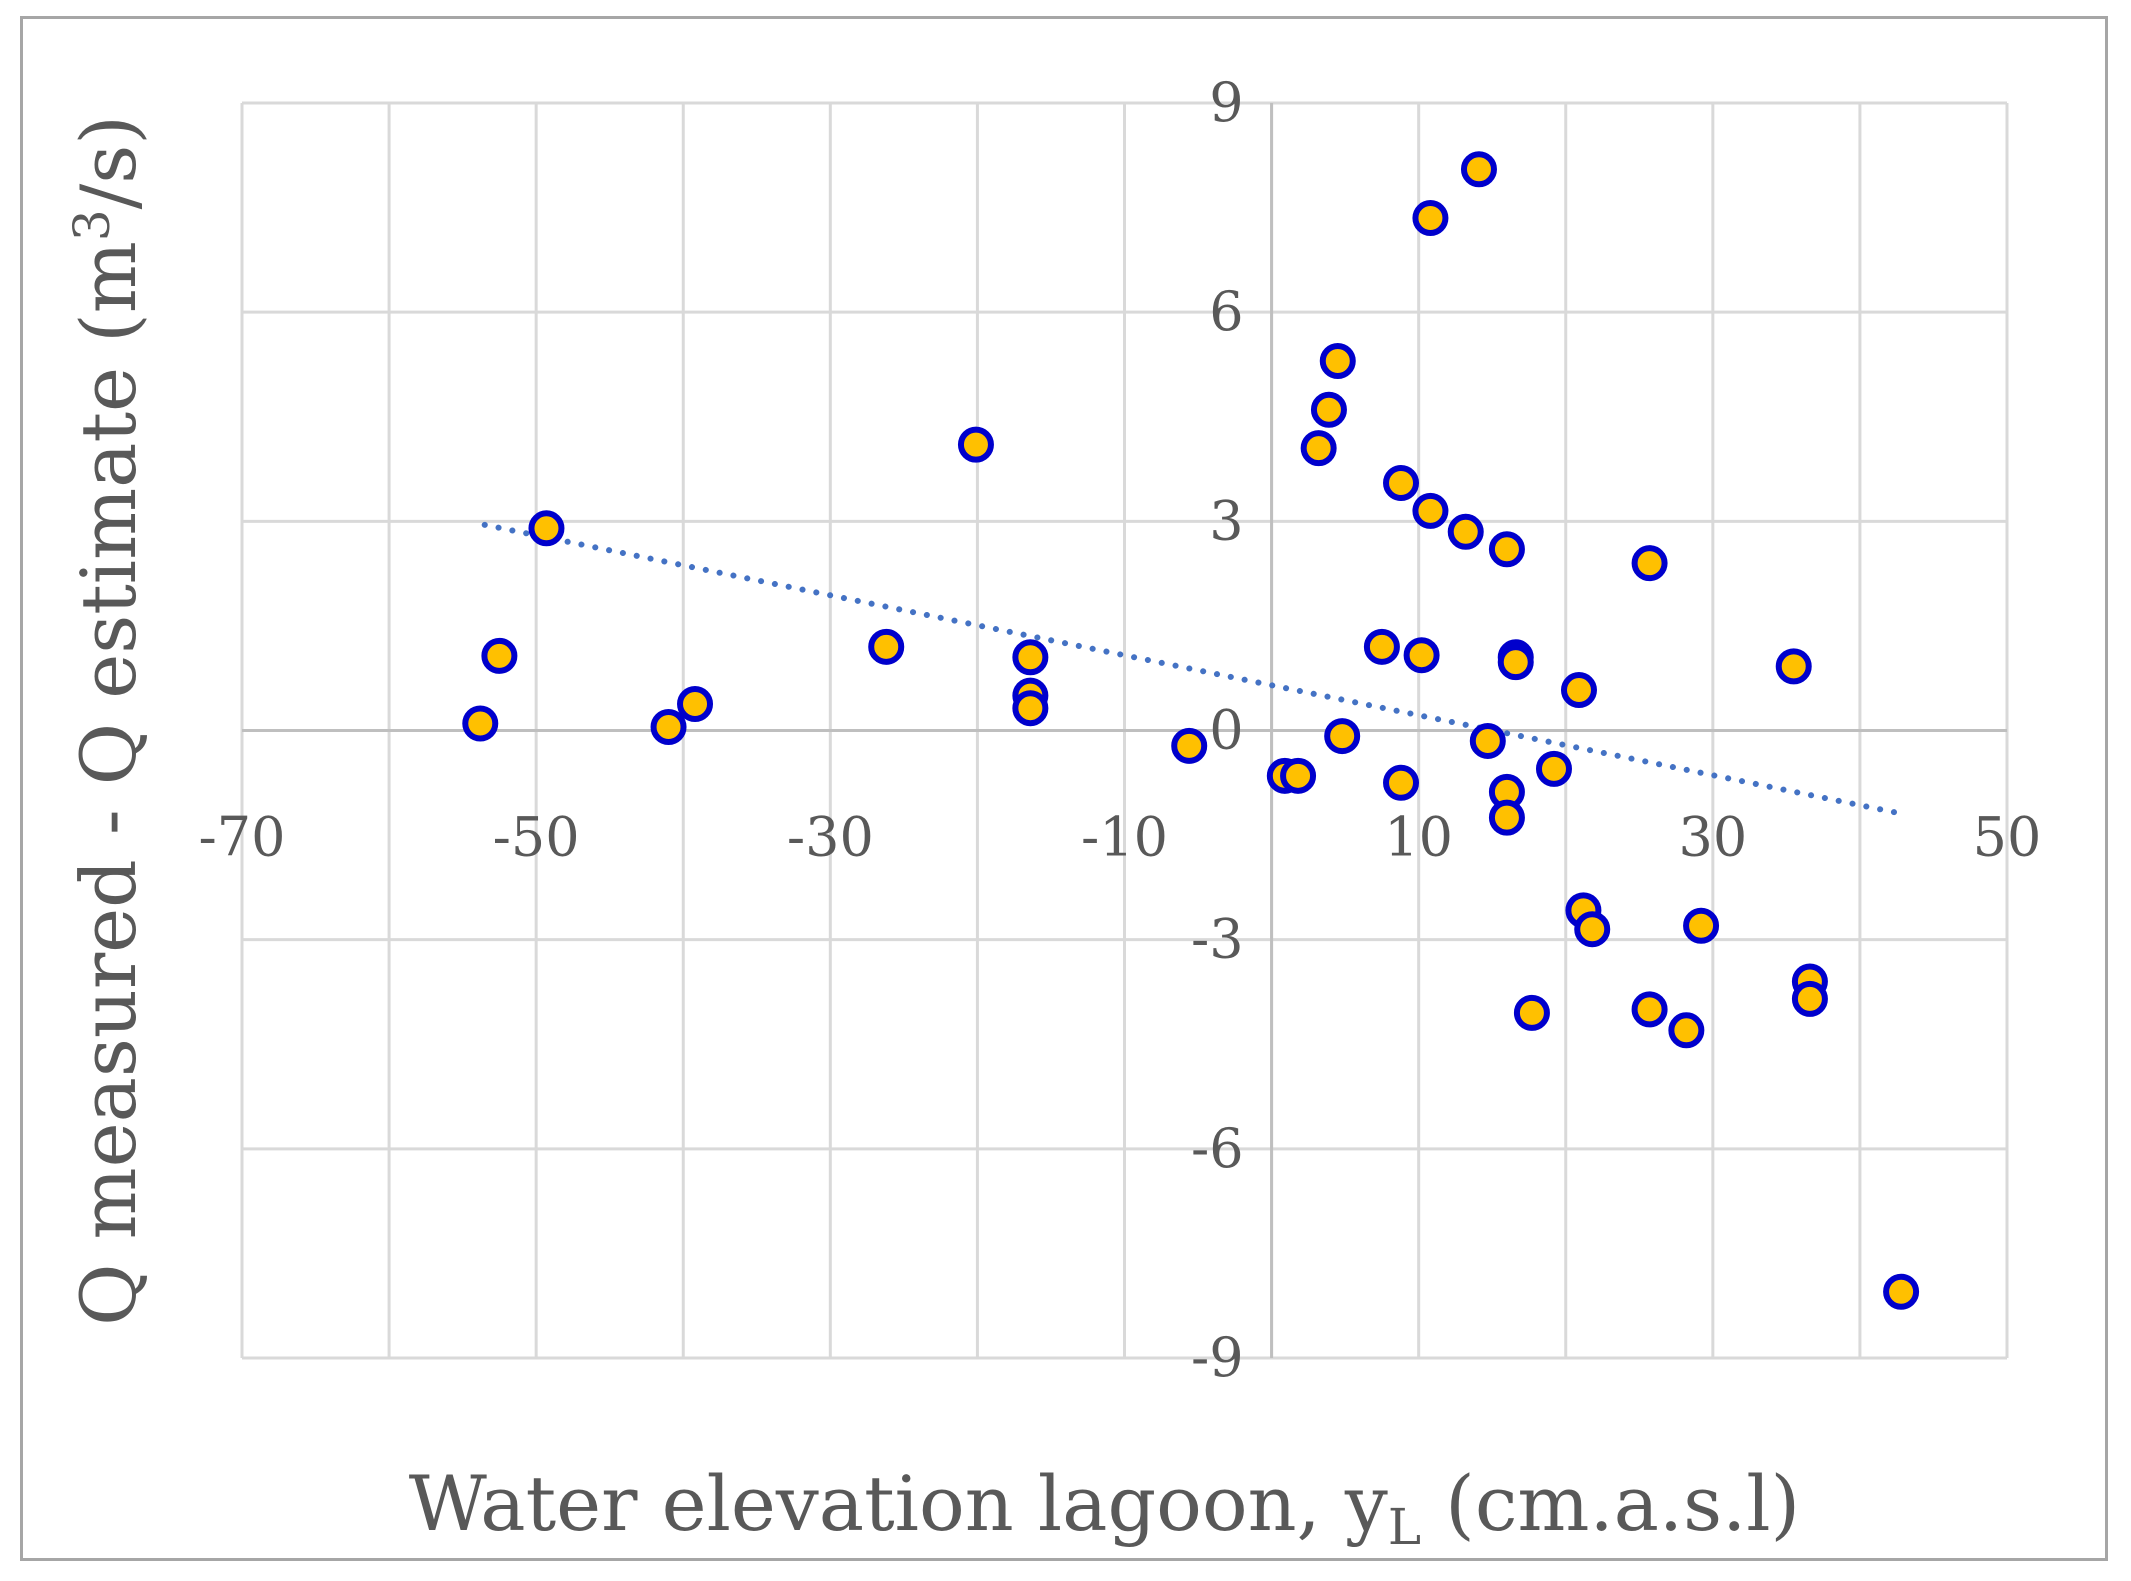  I want to click on y-tick-label: -3, so click(1217, 939).